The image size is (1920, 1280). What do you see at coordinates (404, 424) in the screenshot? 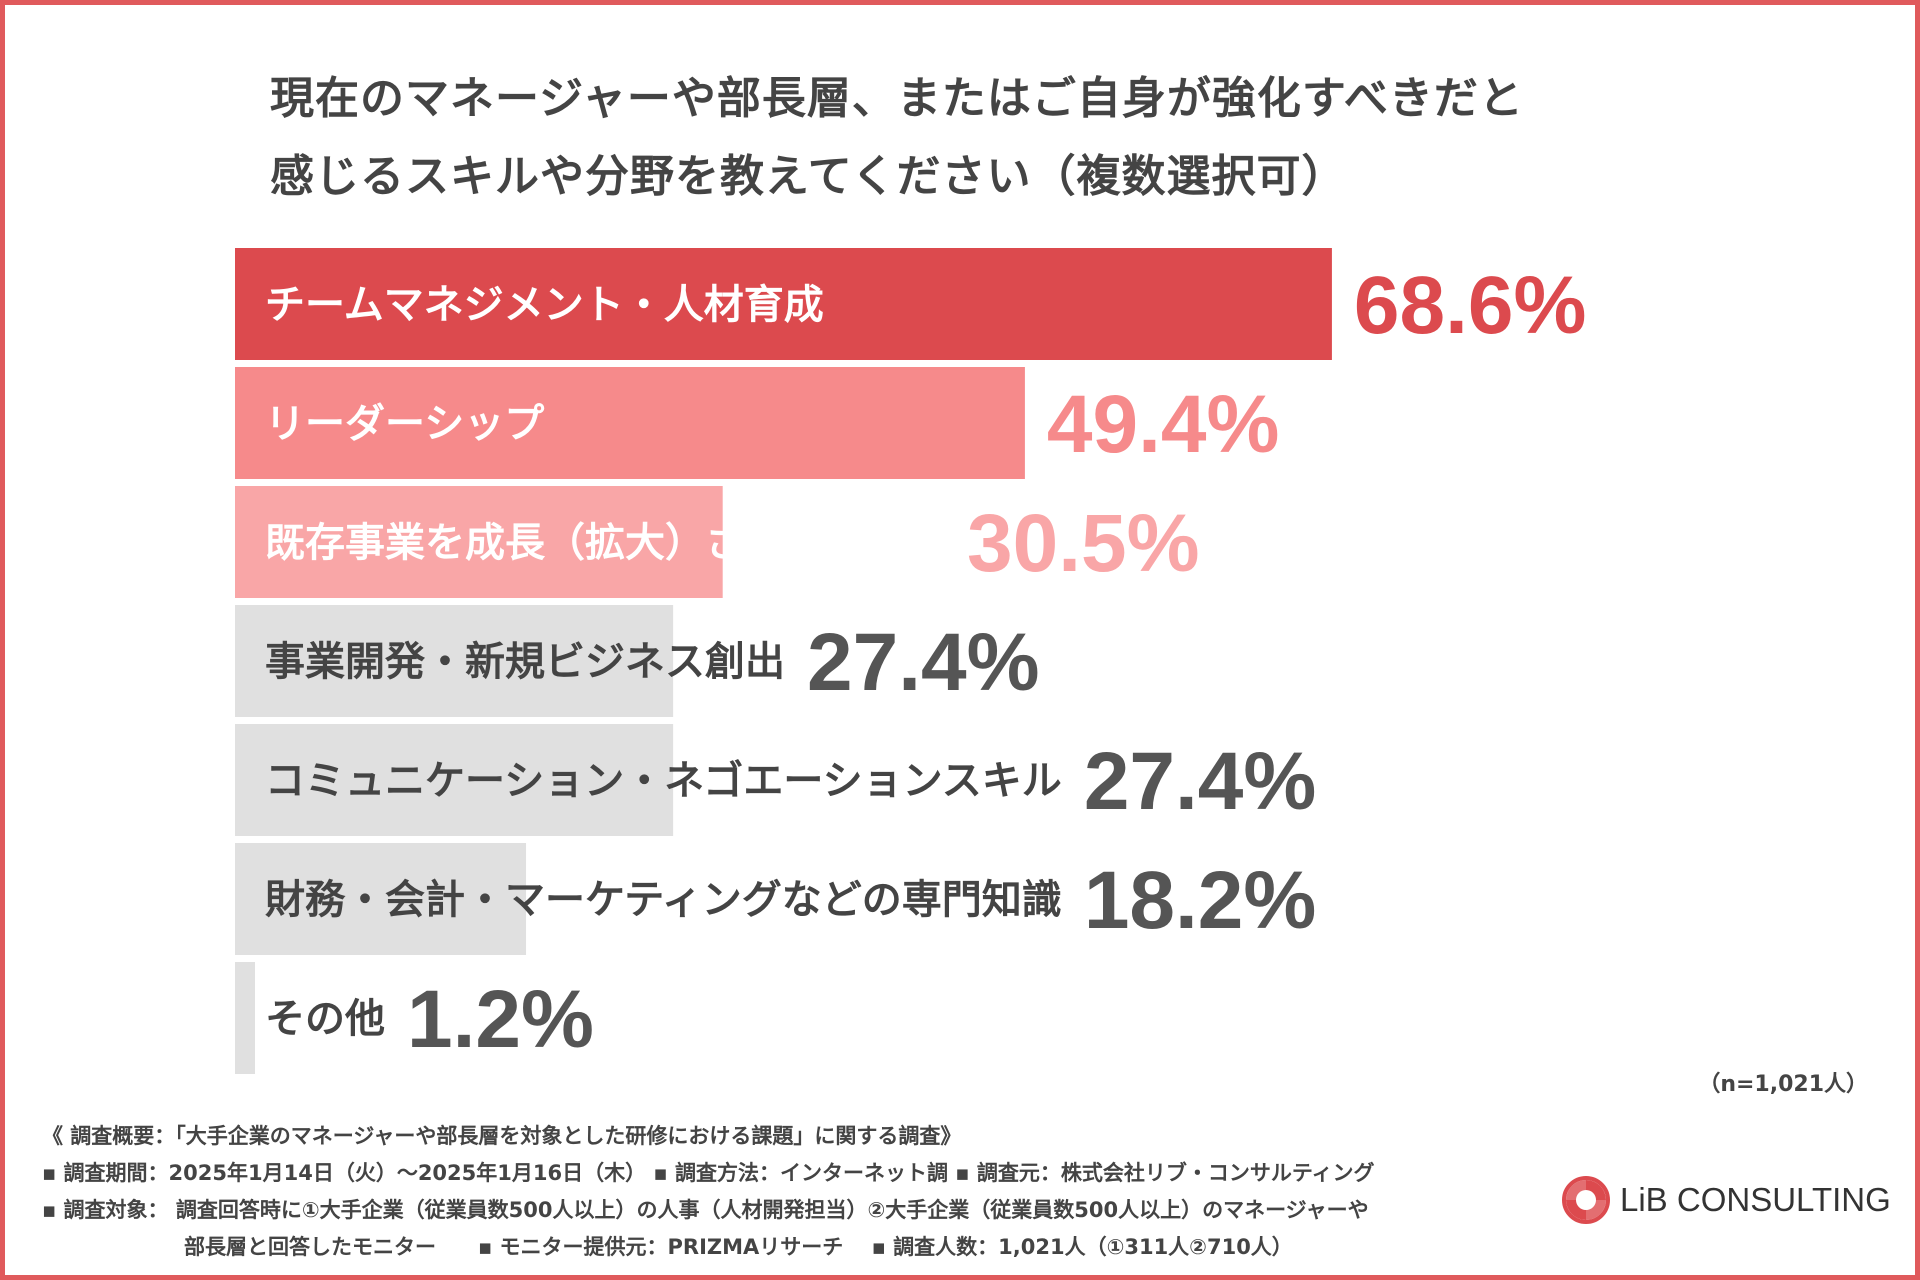
I see `bar-label-2: リーダーシップ` at bounding box center [404, 424].